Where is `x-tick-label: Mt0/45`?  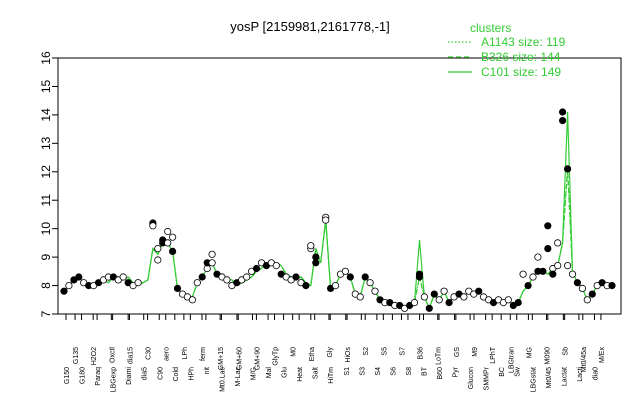
x-tick-label: Mt0/45 is located at coordinates (549, 378).